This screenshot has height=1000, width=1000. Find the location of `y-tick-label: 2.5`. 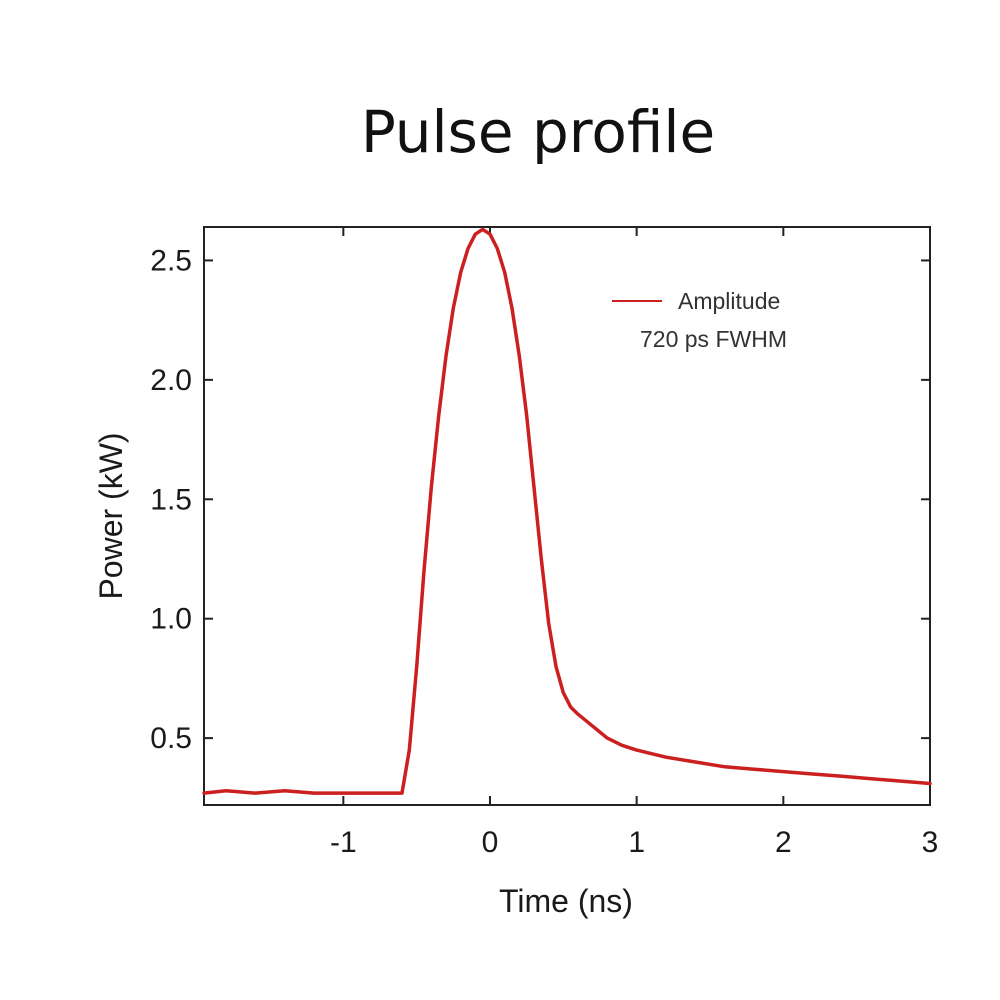

y-tick-label: 2.5 is located at coordinates (171, 260).